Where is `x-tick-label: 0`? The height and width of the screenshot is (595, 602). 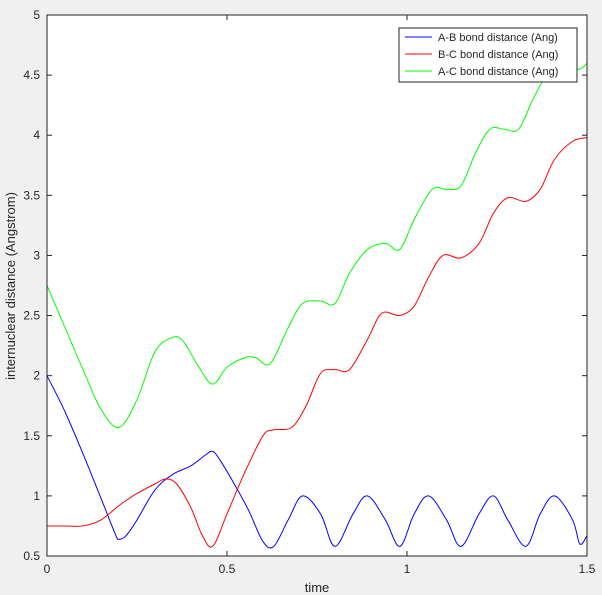
x-tick-label: 0 is located at coordinates (47, 569).